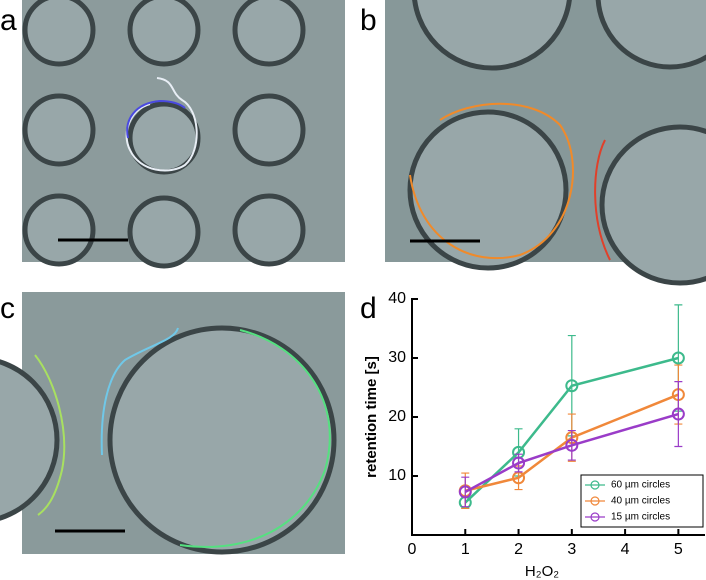  What do you see at coordinates (412, 549) in the screenshot?
I see `x-tick-label: 0` at bounding box center [412, 549].